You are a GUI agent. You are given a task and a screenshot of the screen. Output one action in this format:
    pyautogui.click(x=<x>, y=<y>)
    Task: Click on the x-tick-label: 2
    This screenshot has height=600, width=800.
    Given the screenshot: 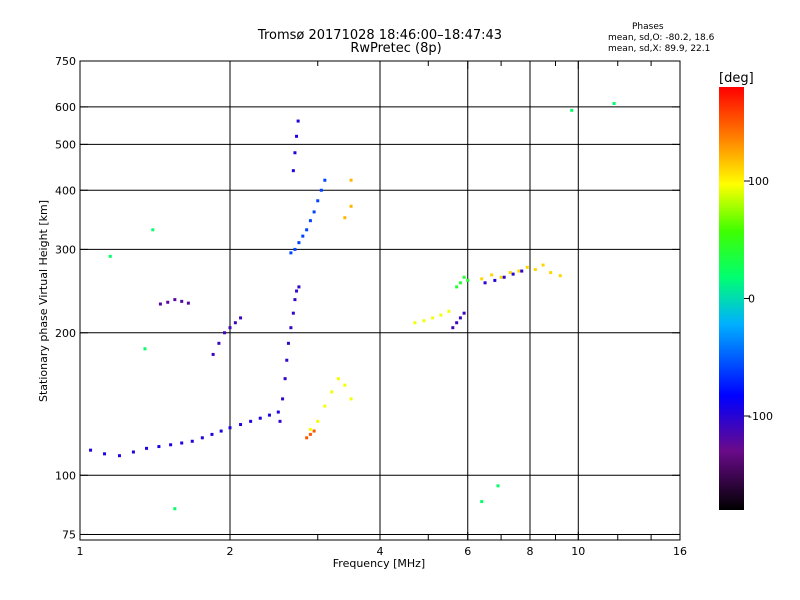 What is the action you would take?
    pyautogui.click(x=230, y=551)
    